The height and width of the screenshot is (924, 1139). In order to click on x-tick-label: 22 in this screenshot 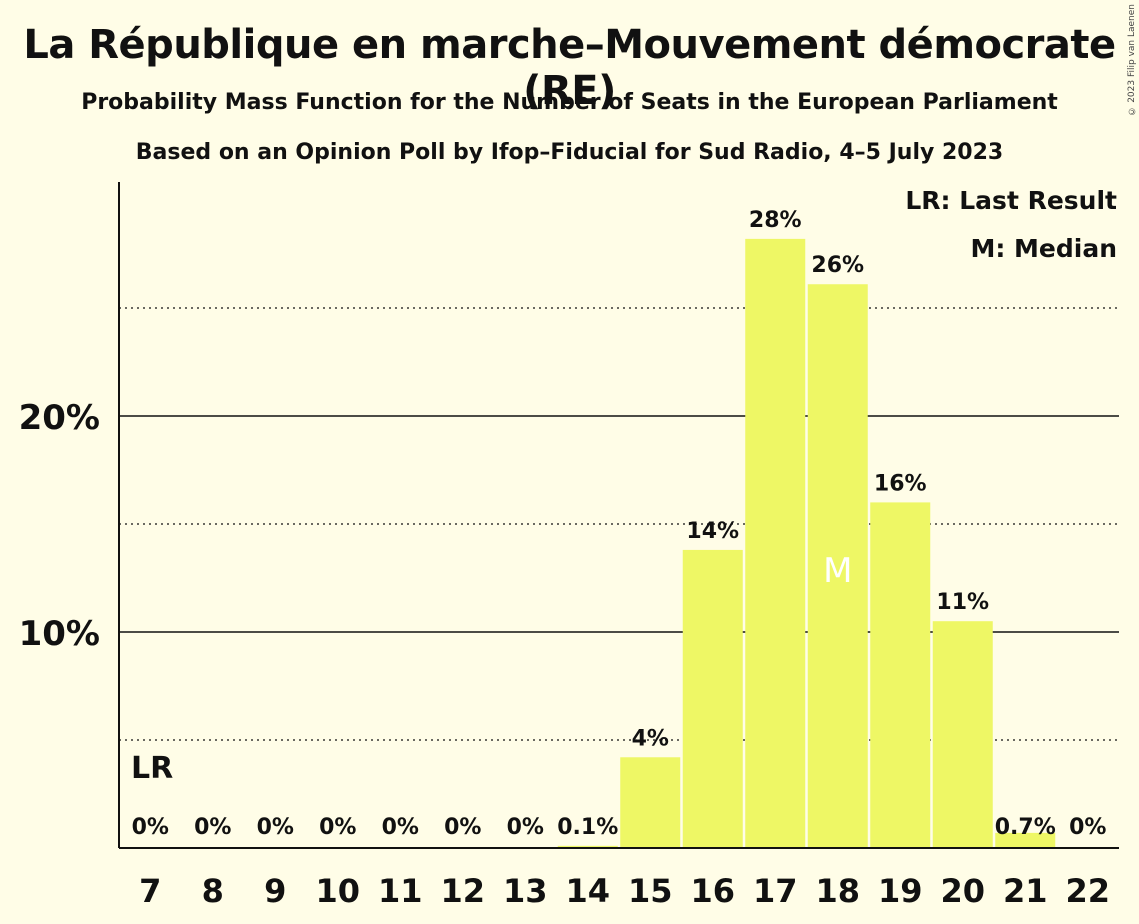, I will do `click(1087, 891)`.